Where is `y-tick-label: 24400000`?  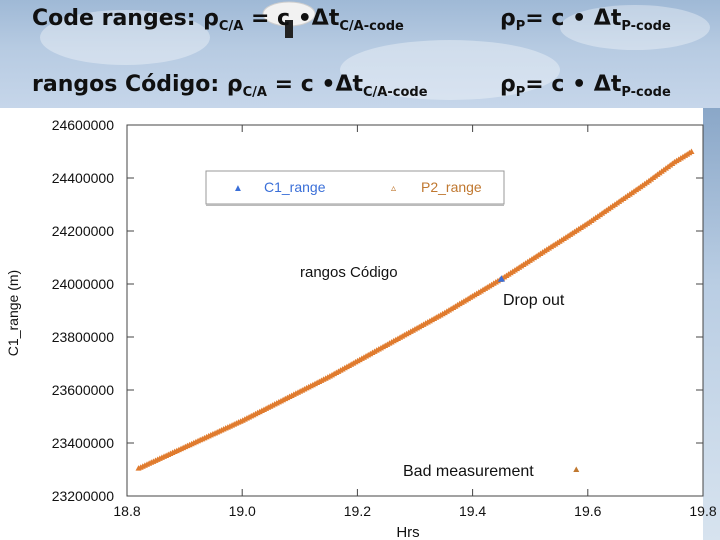 y-tick-label: 24400000 is located at coordinates (83, 178).